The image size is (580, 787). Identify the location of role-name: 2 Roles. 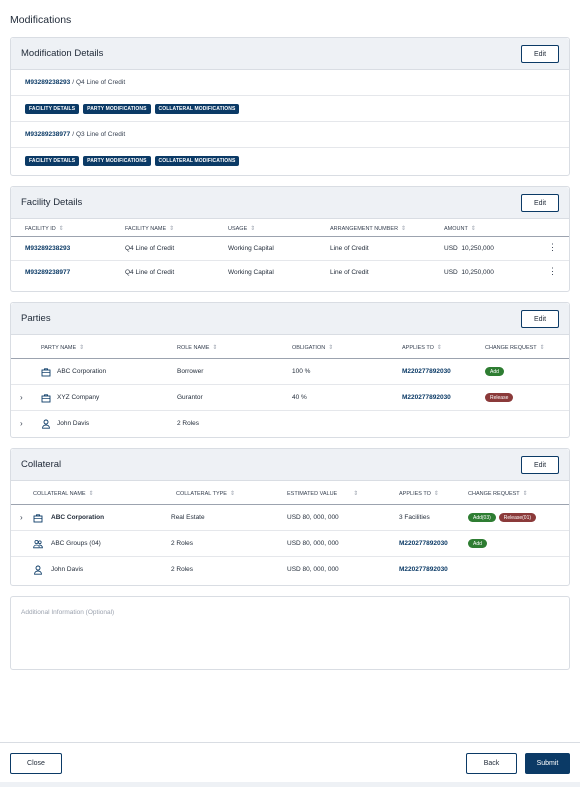
(188, 423).